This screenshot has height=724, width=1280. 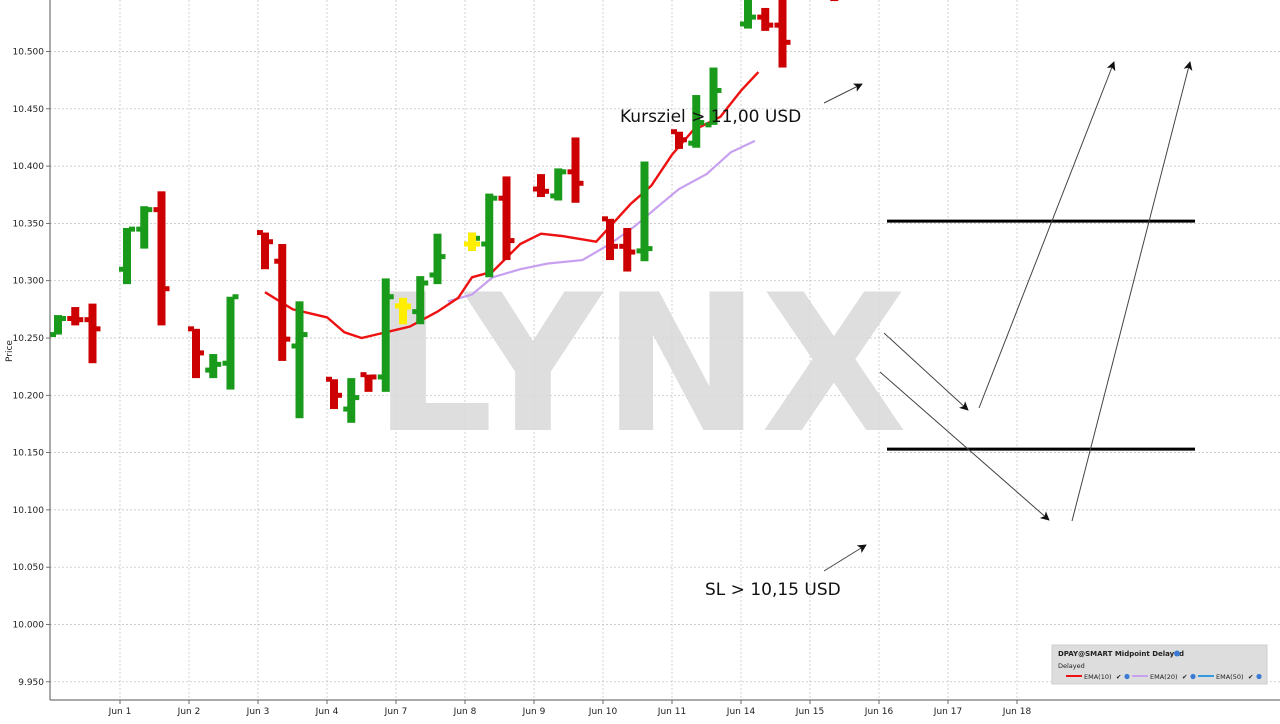 I want to click on x-tick-label: Jun 4, so click(x=327, y=712).